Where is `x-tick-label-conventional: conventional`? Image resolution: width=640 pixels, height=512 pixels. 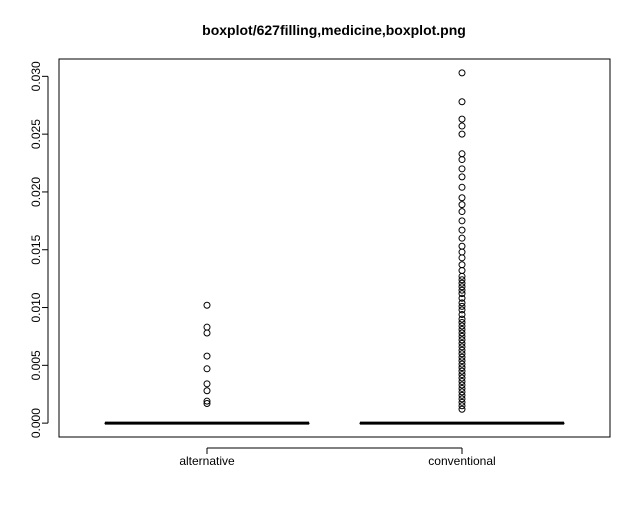 x-tick-label-conventional: conventional is located at coordinates (461, 461).